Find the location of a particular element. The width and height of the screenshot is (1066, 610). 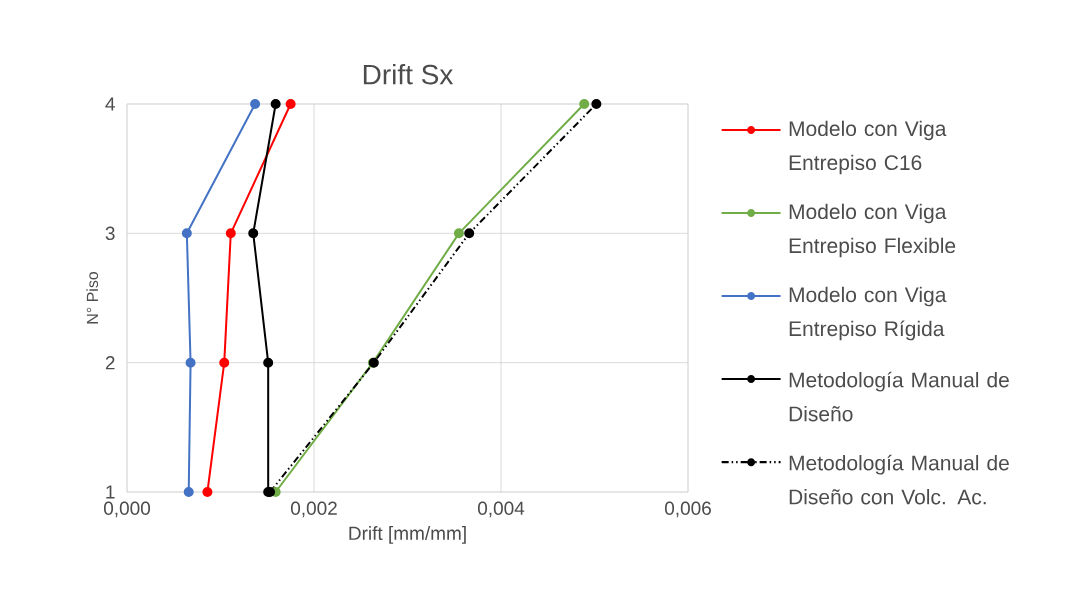

y-tick-label: 2 is located at coordinates (110, 363).